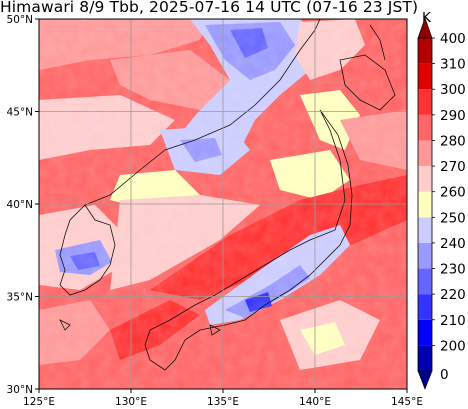 The width and height of the screenshot is (468, 409). Describe the element at coordinates (39, 402) in the screenshot. I see `x-tick-label: 125°E` at that location.